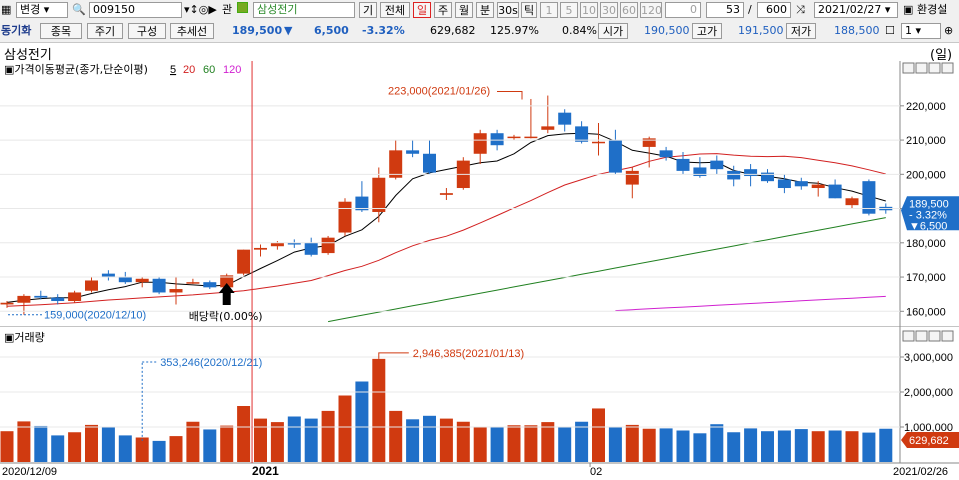 The width and height of the screenshot is (959, 480). I want to click on period-day: 일, so click(422, 10).